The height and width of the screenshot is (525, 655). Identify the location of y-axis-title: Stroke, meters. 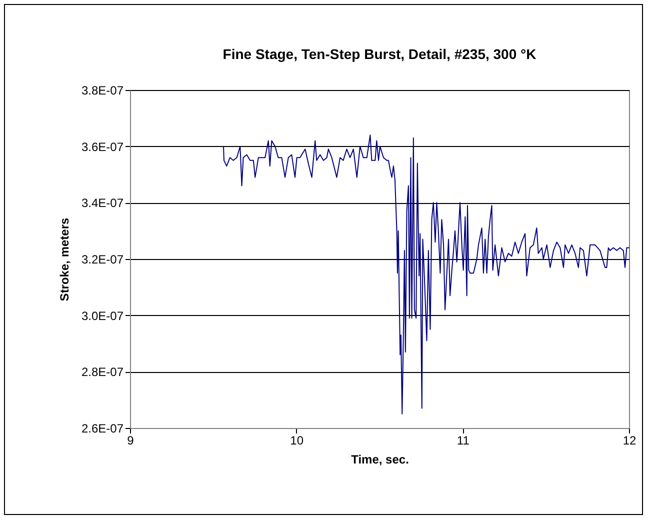
(64, 259).